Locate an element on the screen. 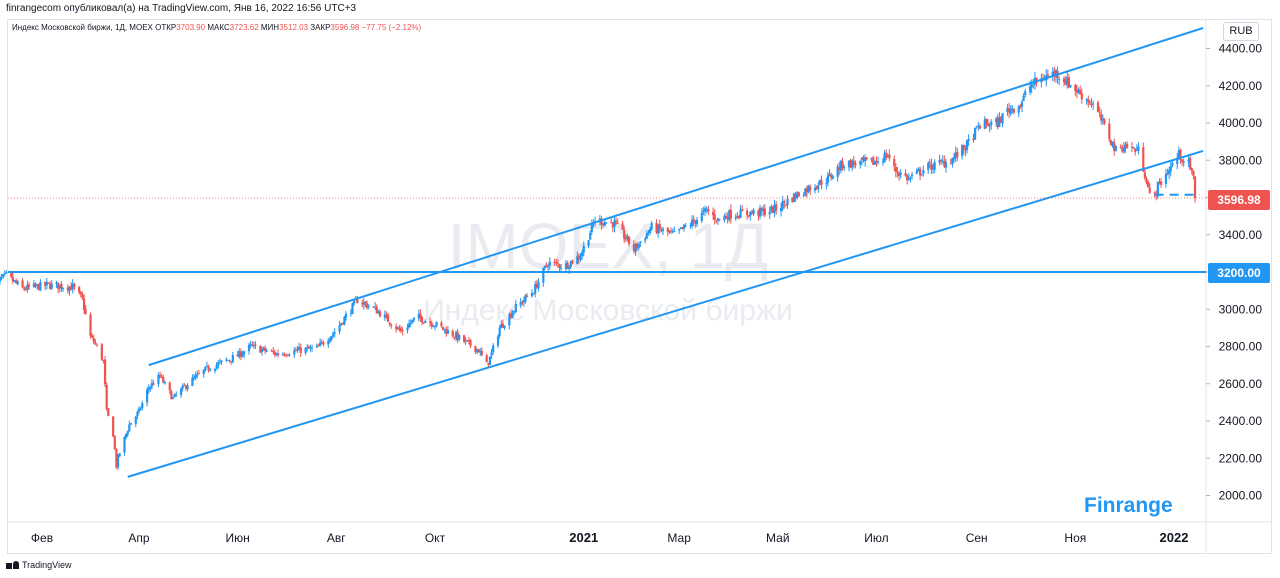  finrange-brand: Finrange is located at coordinates (1128, 505).